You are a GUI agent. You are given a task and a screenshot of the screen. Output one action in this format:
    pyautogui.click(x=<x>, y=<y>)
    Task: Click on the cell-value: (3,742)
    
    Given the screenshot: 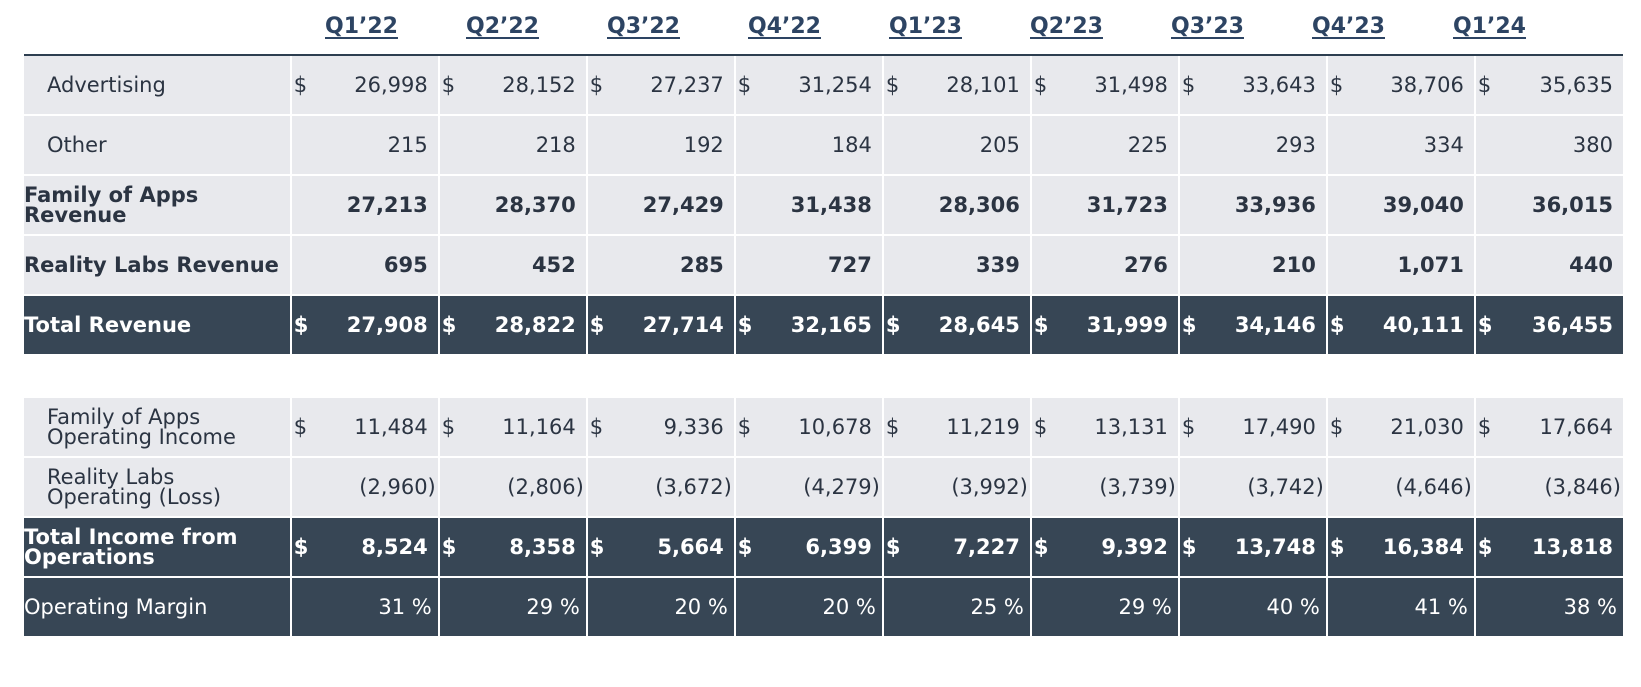 What is the action you would take?
    pyautogui.click(x=1285, y=487)
    